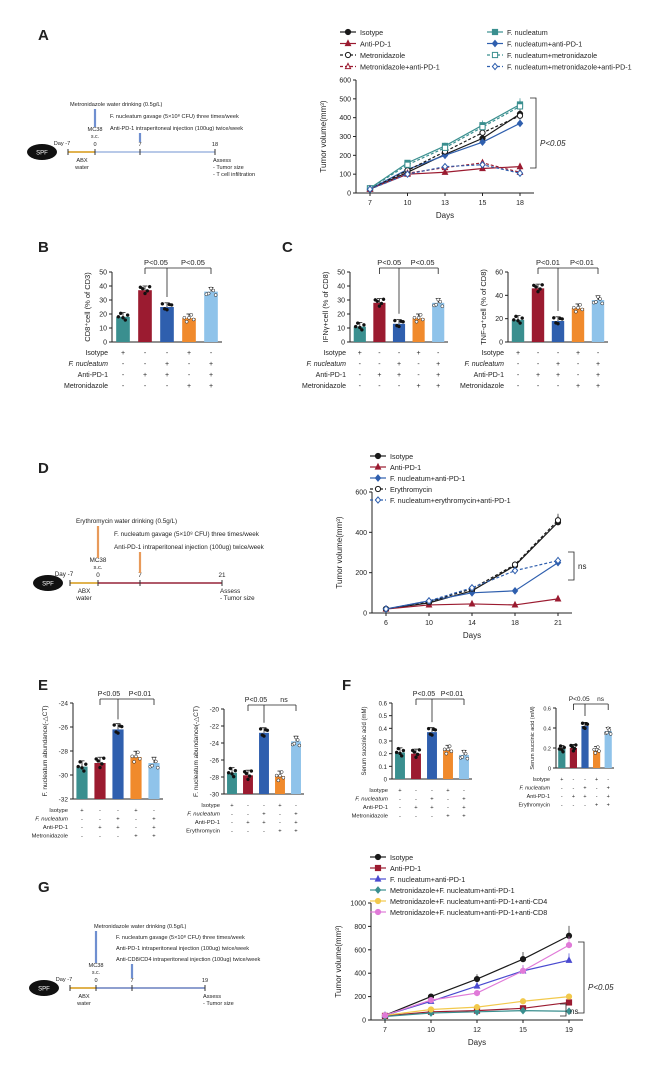  I want to click on legend-label: Isotype, so click(371, 32).